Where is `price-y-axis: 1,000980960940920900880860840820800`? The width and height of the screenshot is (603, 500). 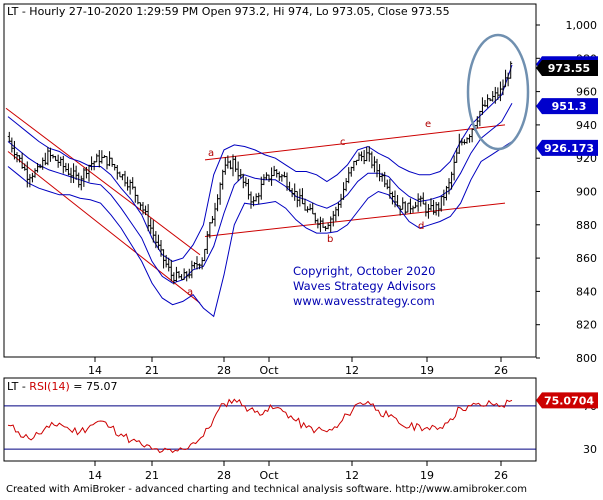 price-y-axis: 1,000980960940920900880860840820800 is located at coordinates (566, 192).